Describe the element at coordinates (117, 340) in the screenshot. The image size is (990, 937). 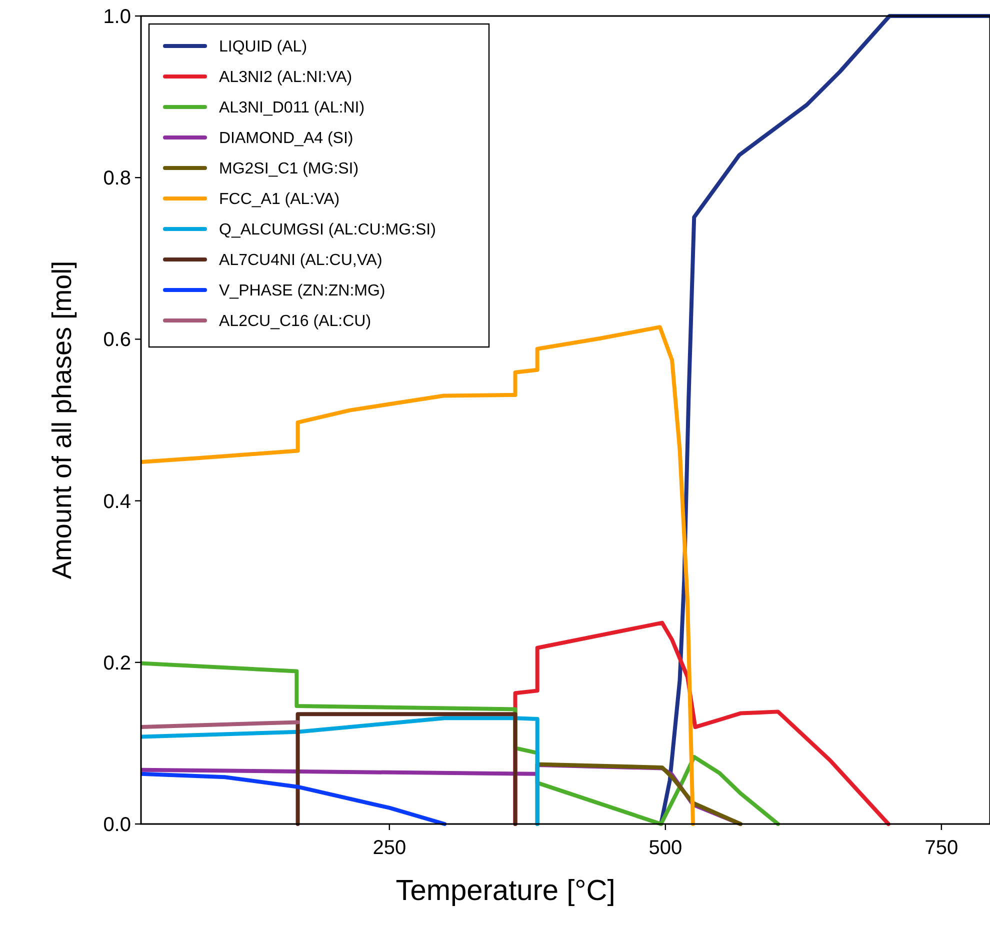
I see `y-tick-label: 0.6` at that location.